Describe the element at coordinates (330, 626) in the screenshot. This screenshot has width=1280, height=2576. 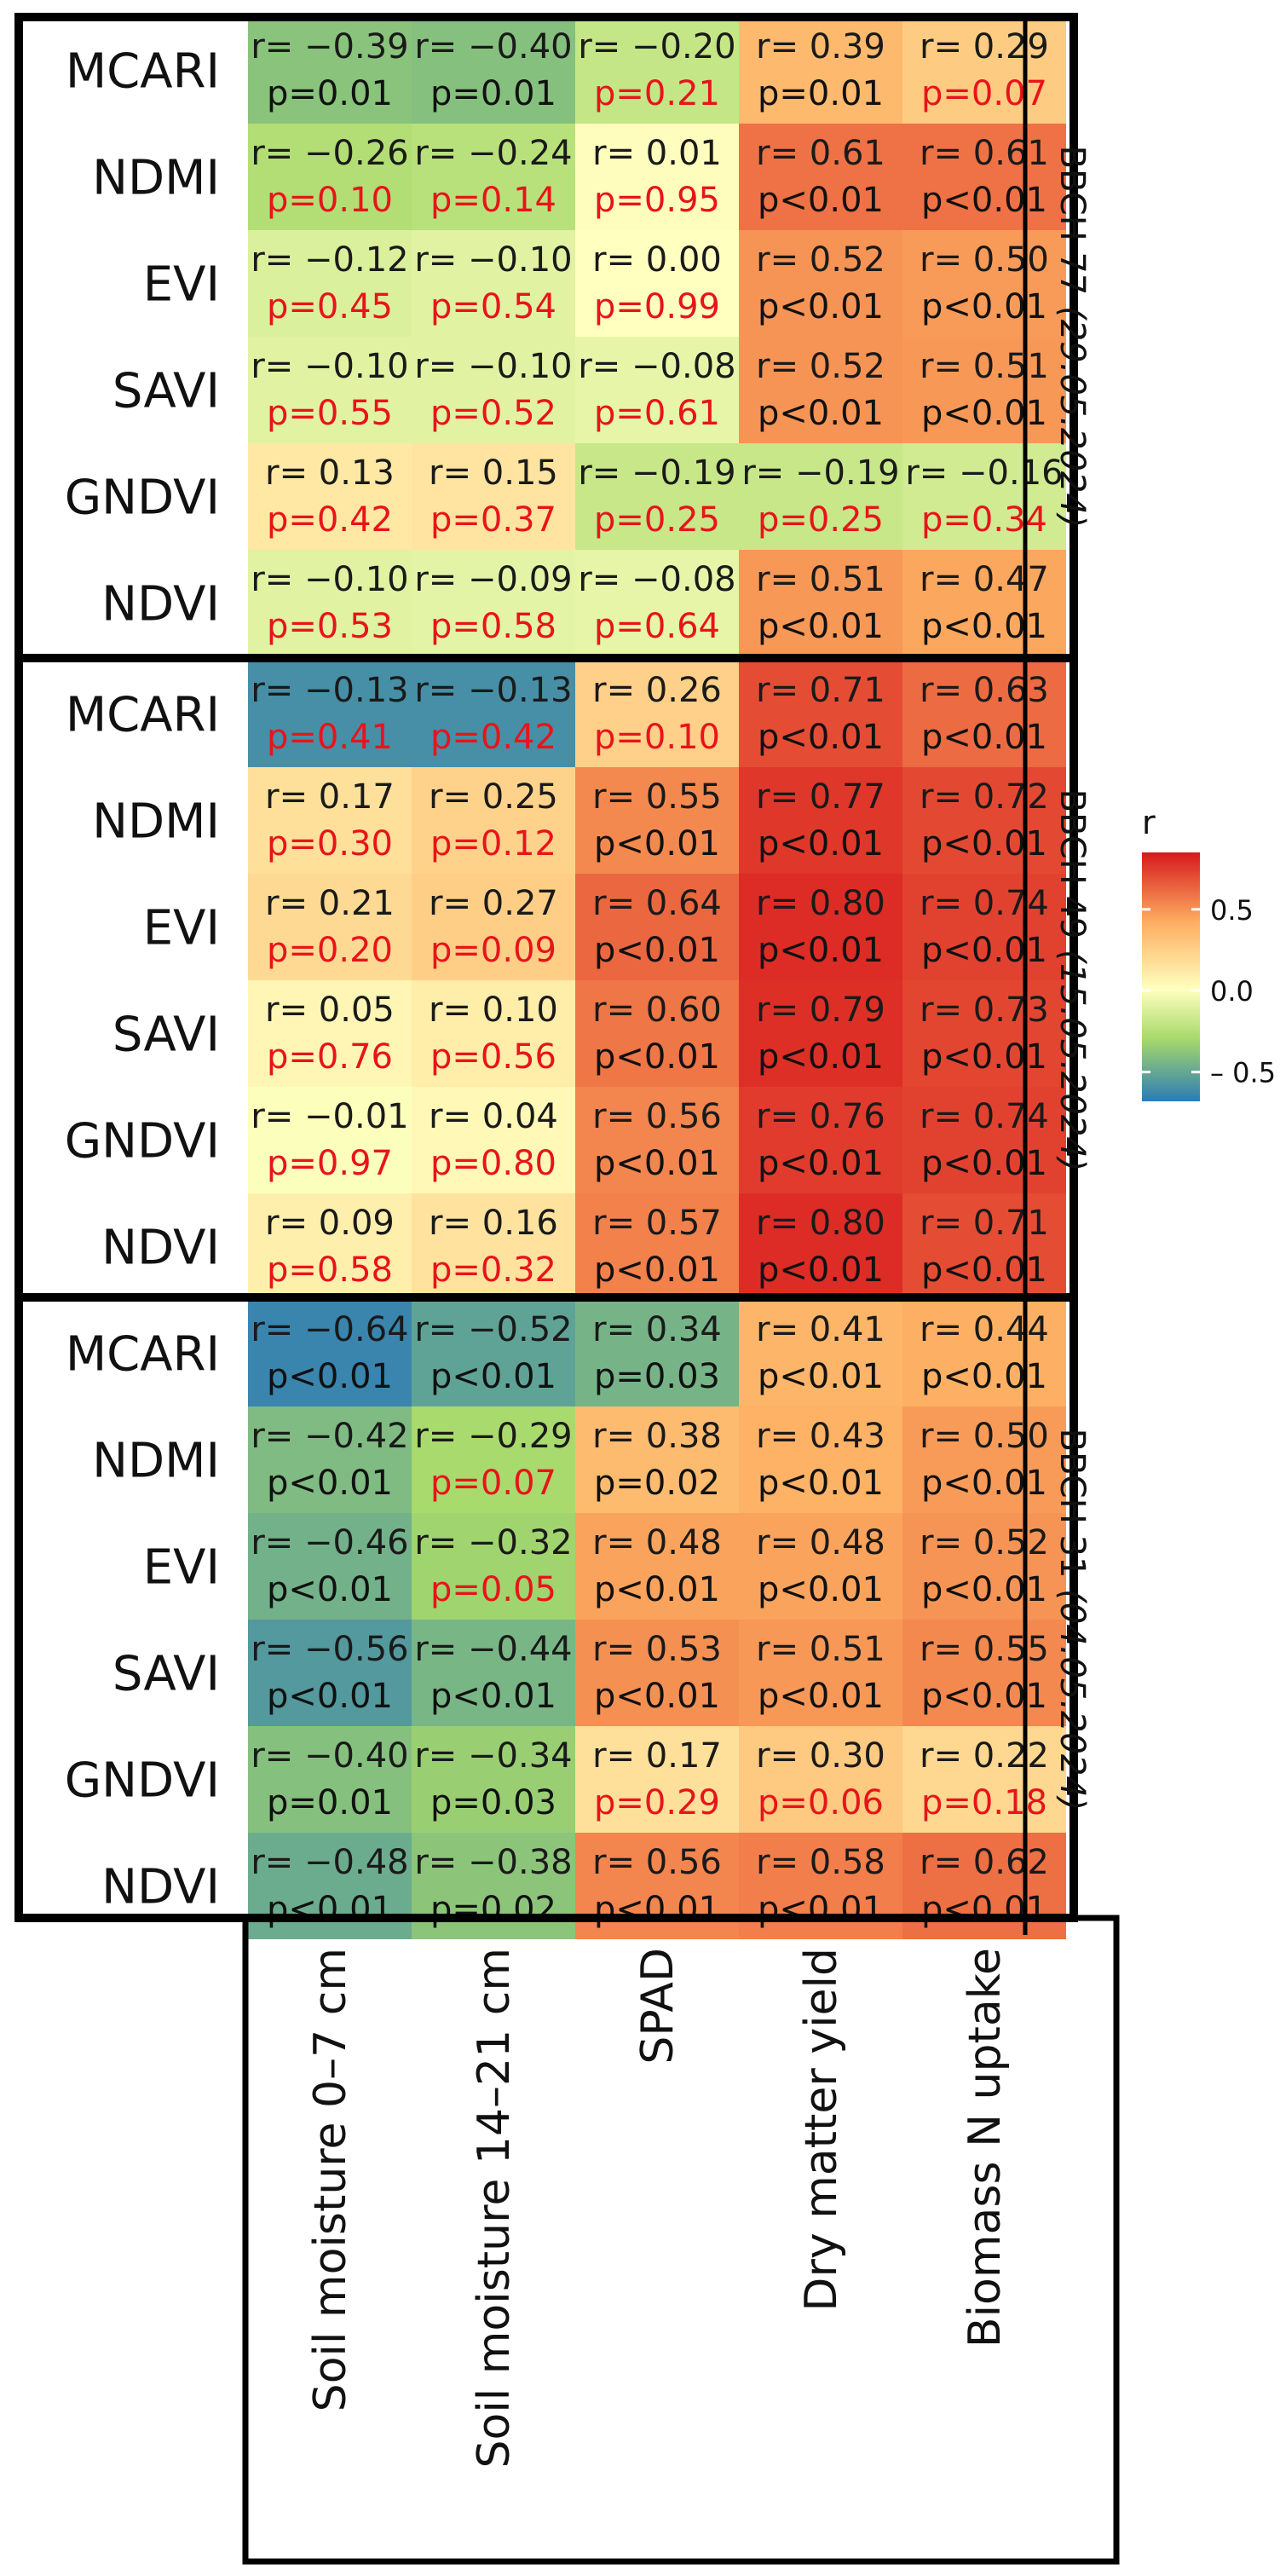
I see `cell-p-label: p=0.53` at that location.